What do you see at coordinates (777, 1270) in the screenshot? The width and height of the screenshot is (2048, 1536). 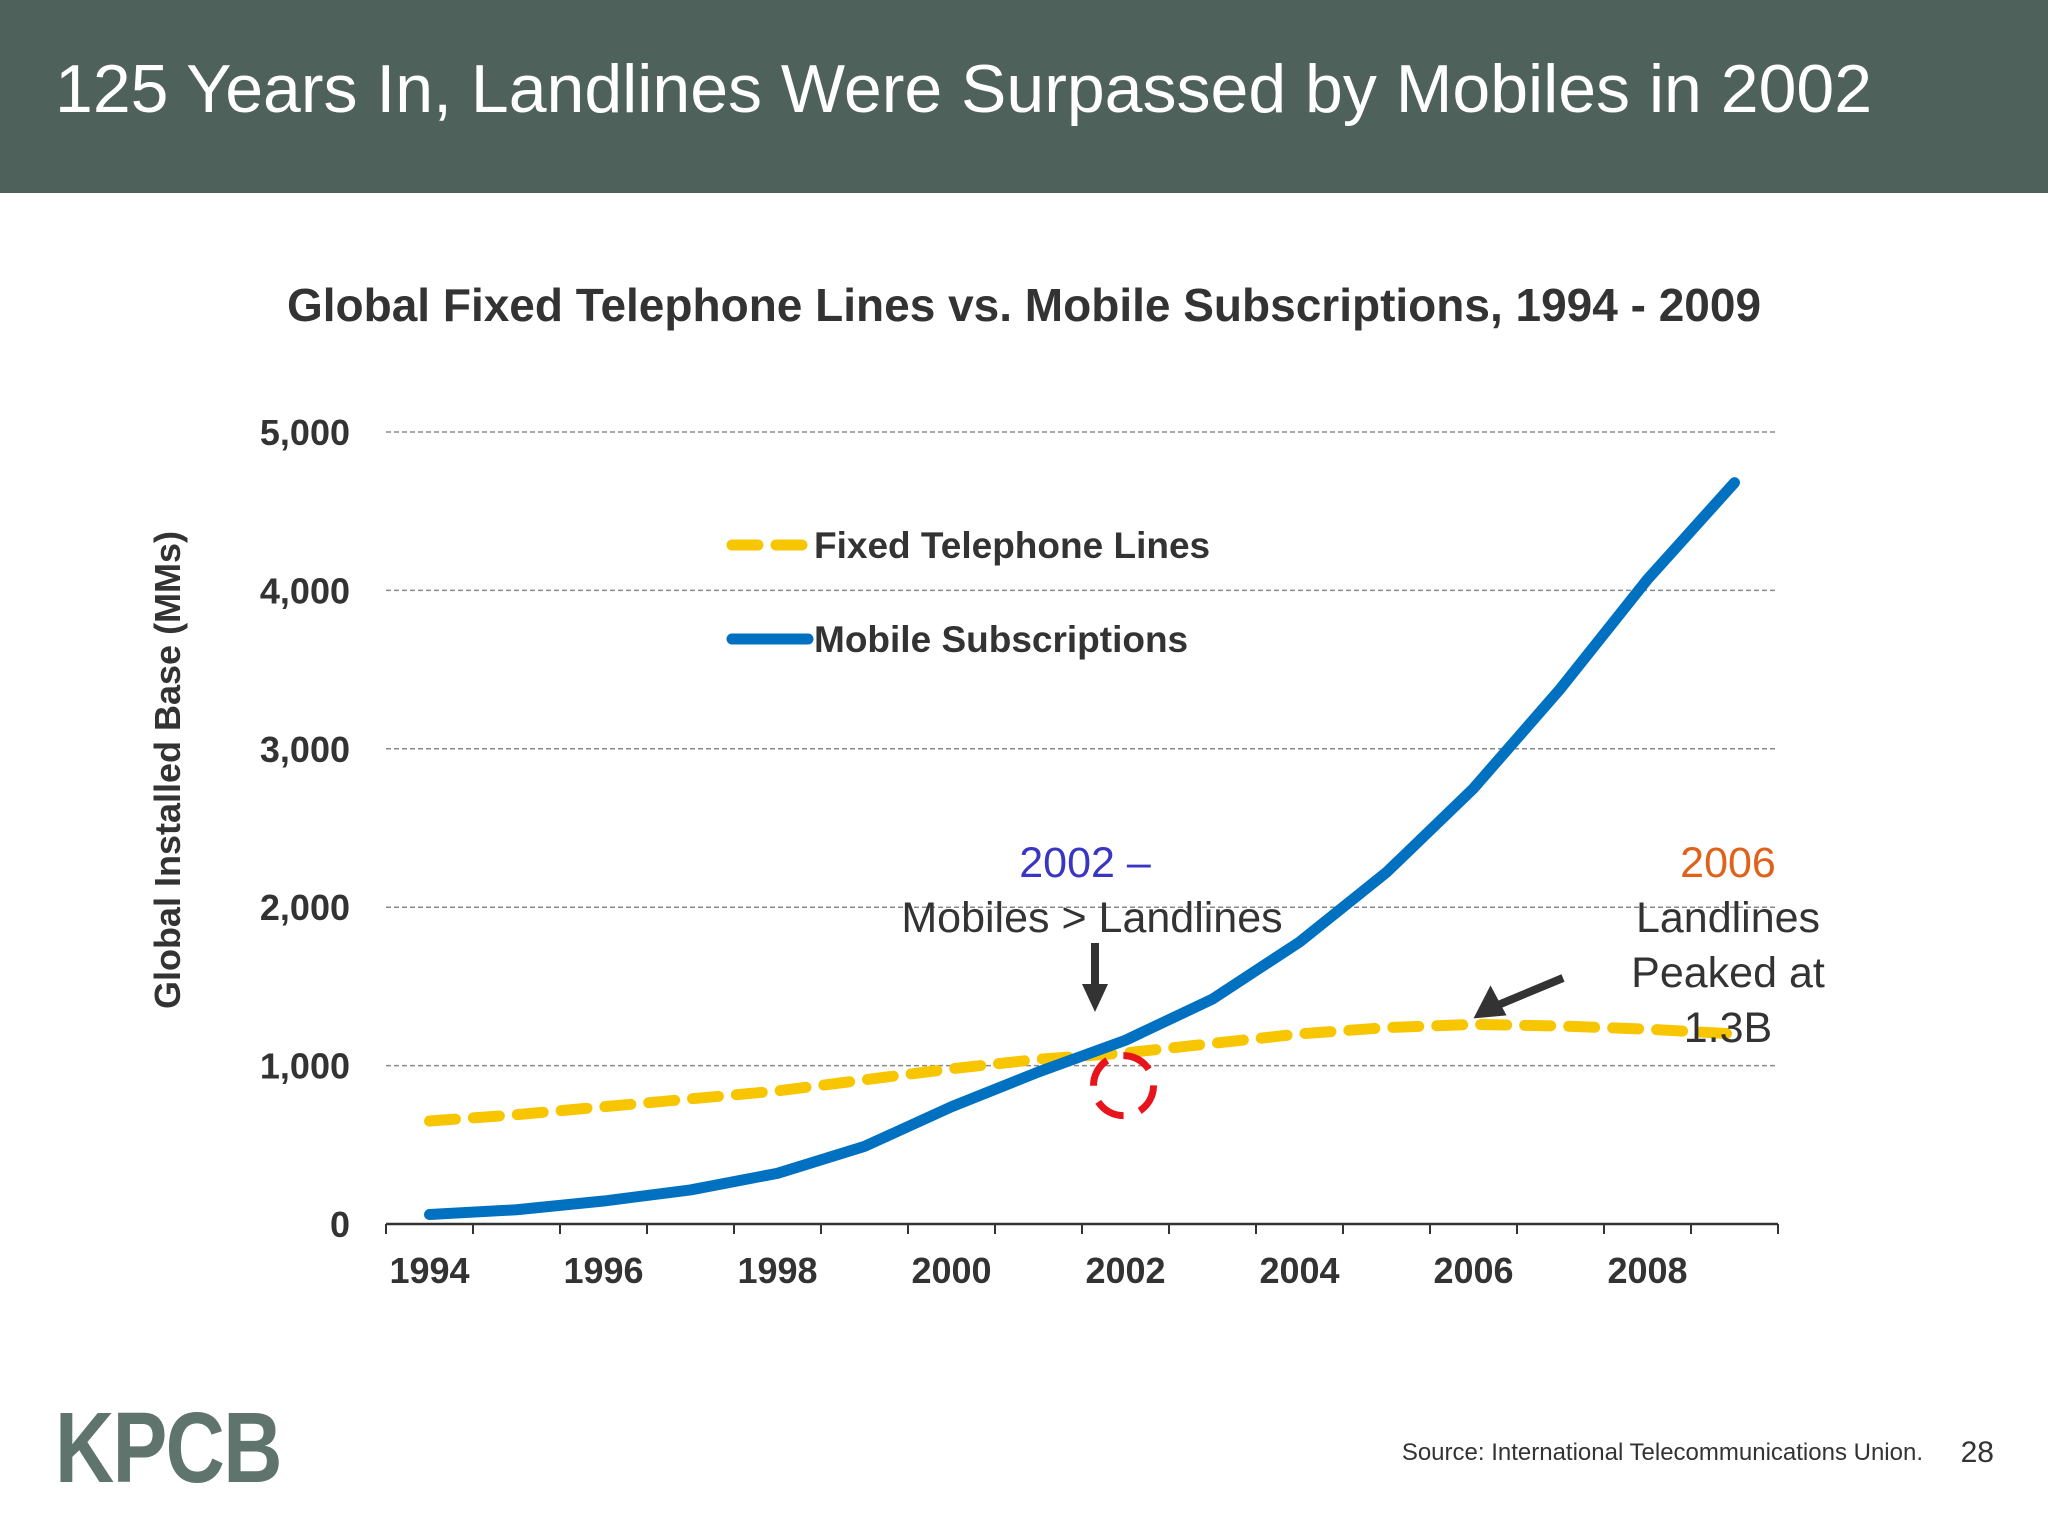 I see `x-tick-label: 1998` at bounding box center [777, 1270].